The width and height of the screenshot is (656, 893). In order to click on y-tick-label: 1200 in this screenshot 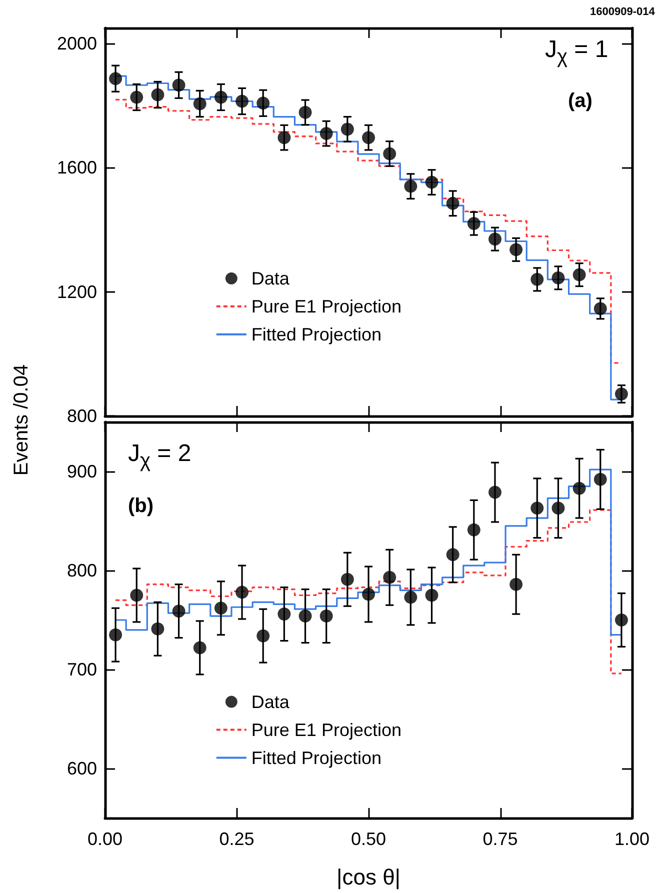, I will do `click(76, 292)`.